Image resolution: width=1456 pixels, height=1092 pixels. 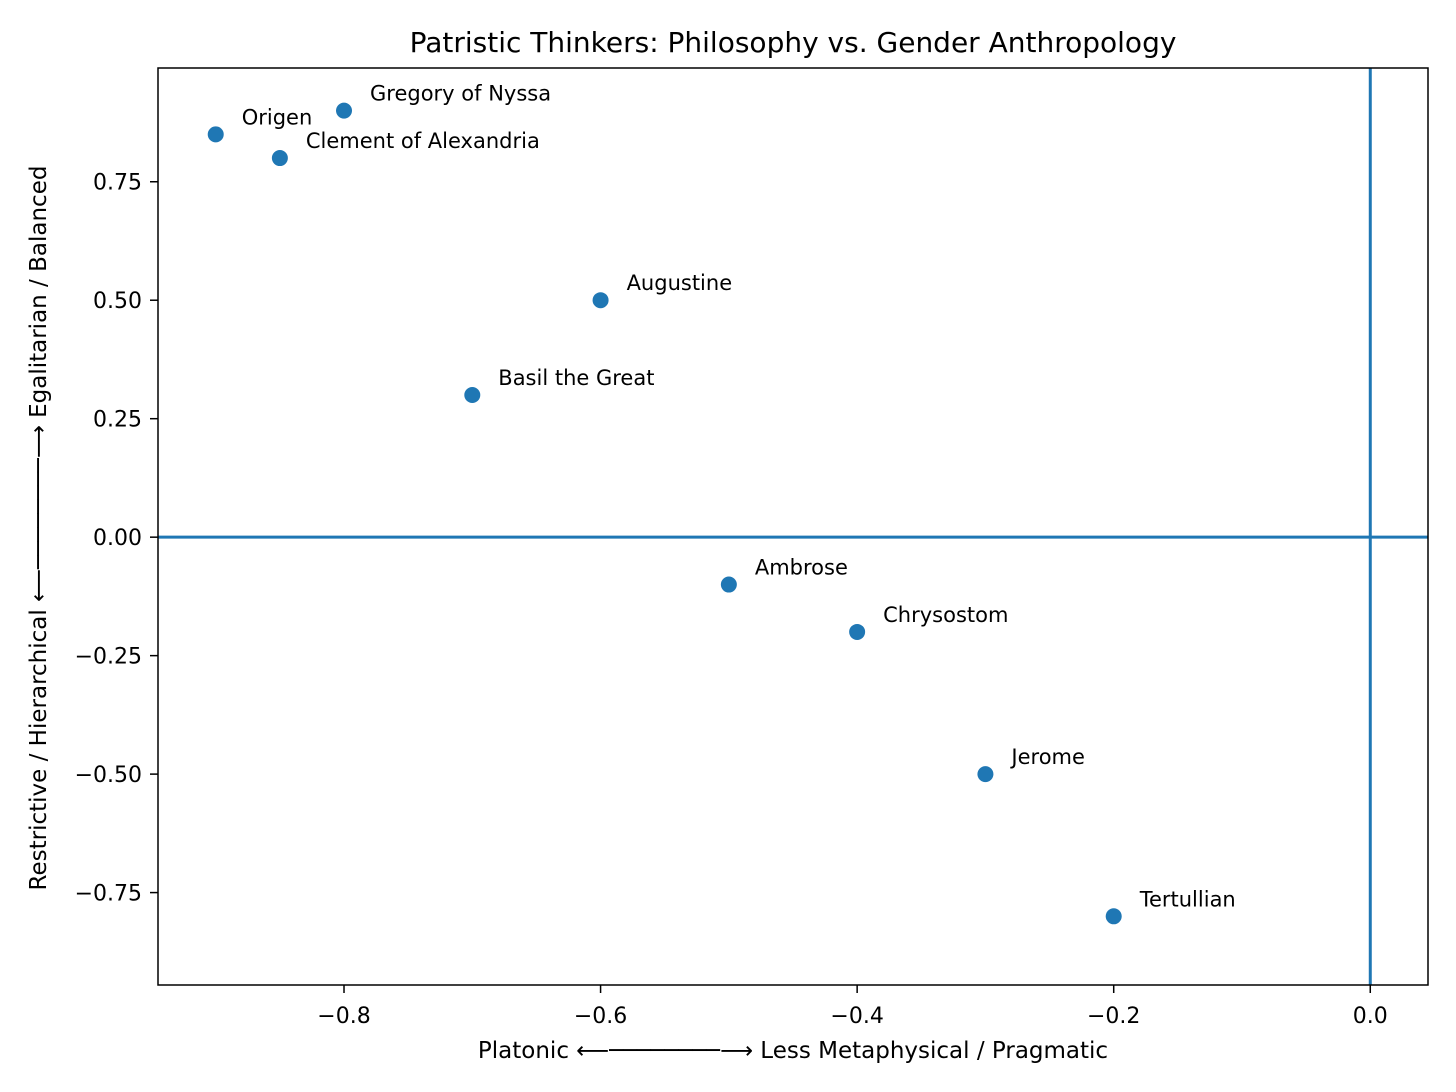 I want to click on point-label: Ambrose, so click(x=801, y=568).